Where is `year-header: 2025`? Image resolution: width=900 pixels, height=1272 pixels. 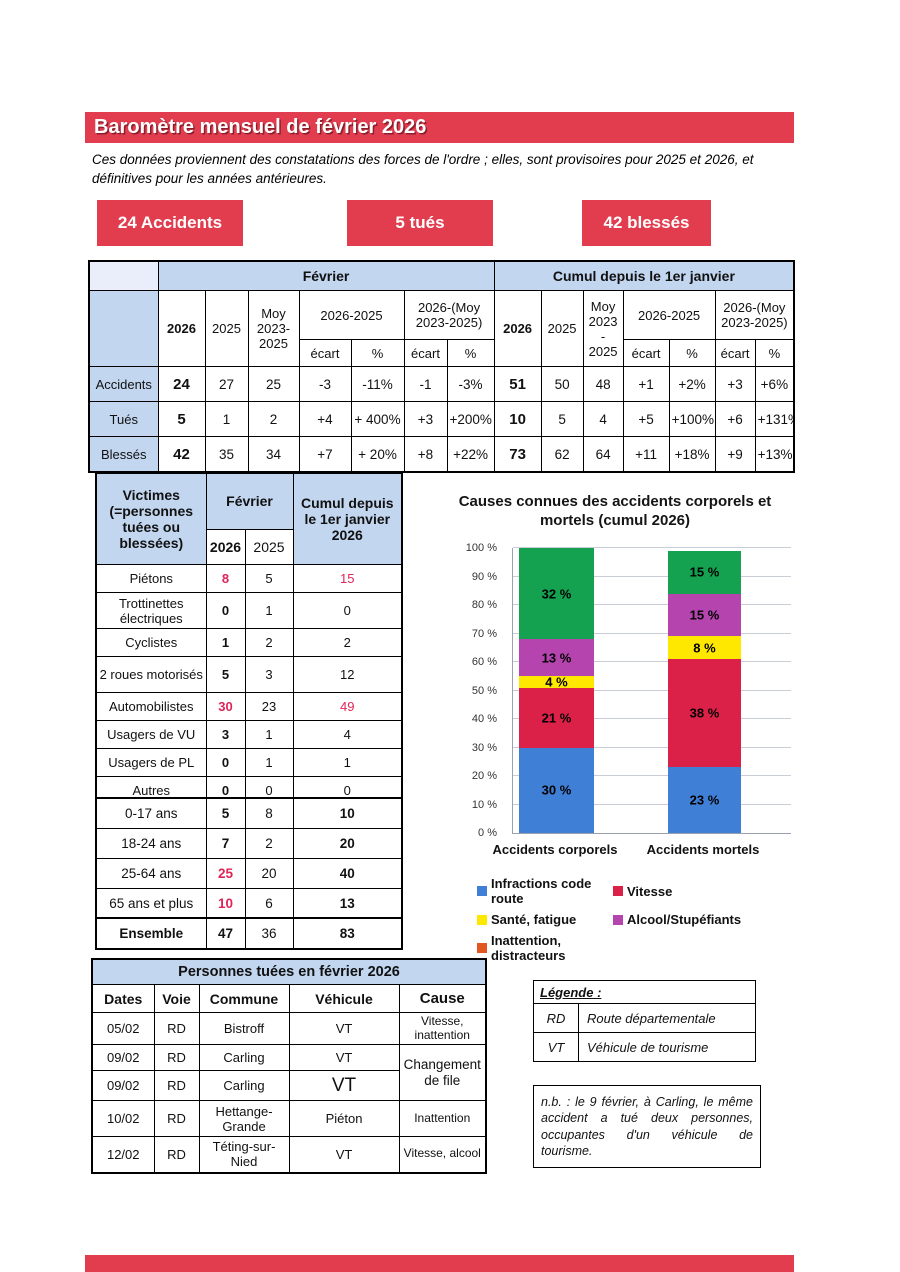
year-header: 2025 is located at coordinates (269, 547).